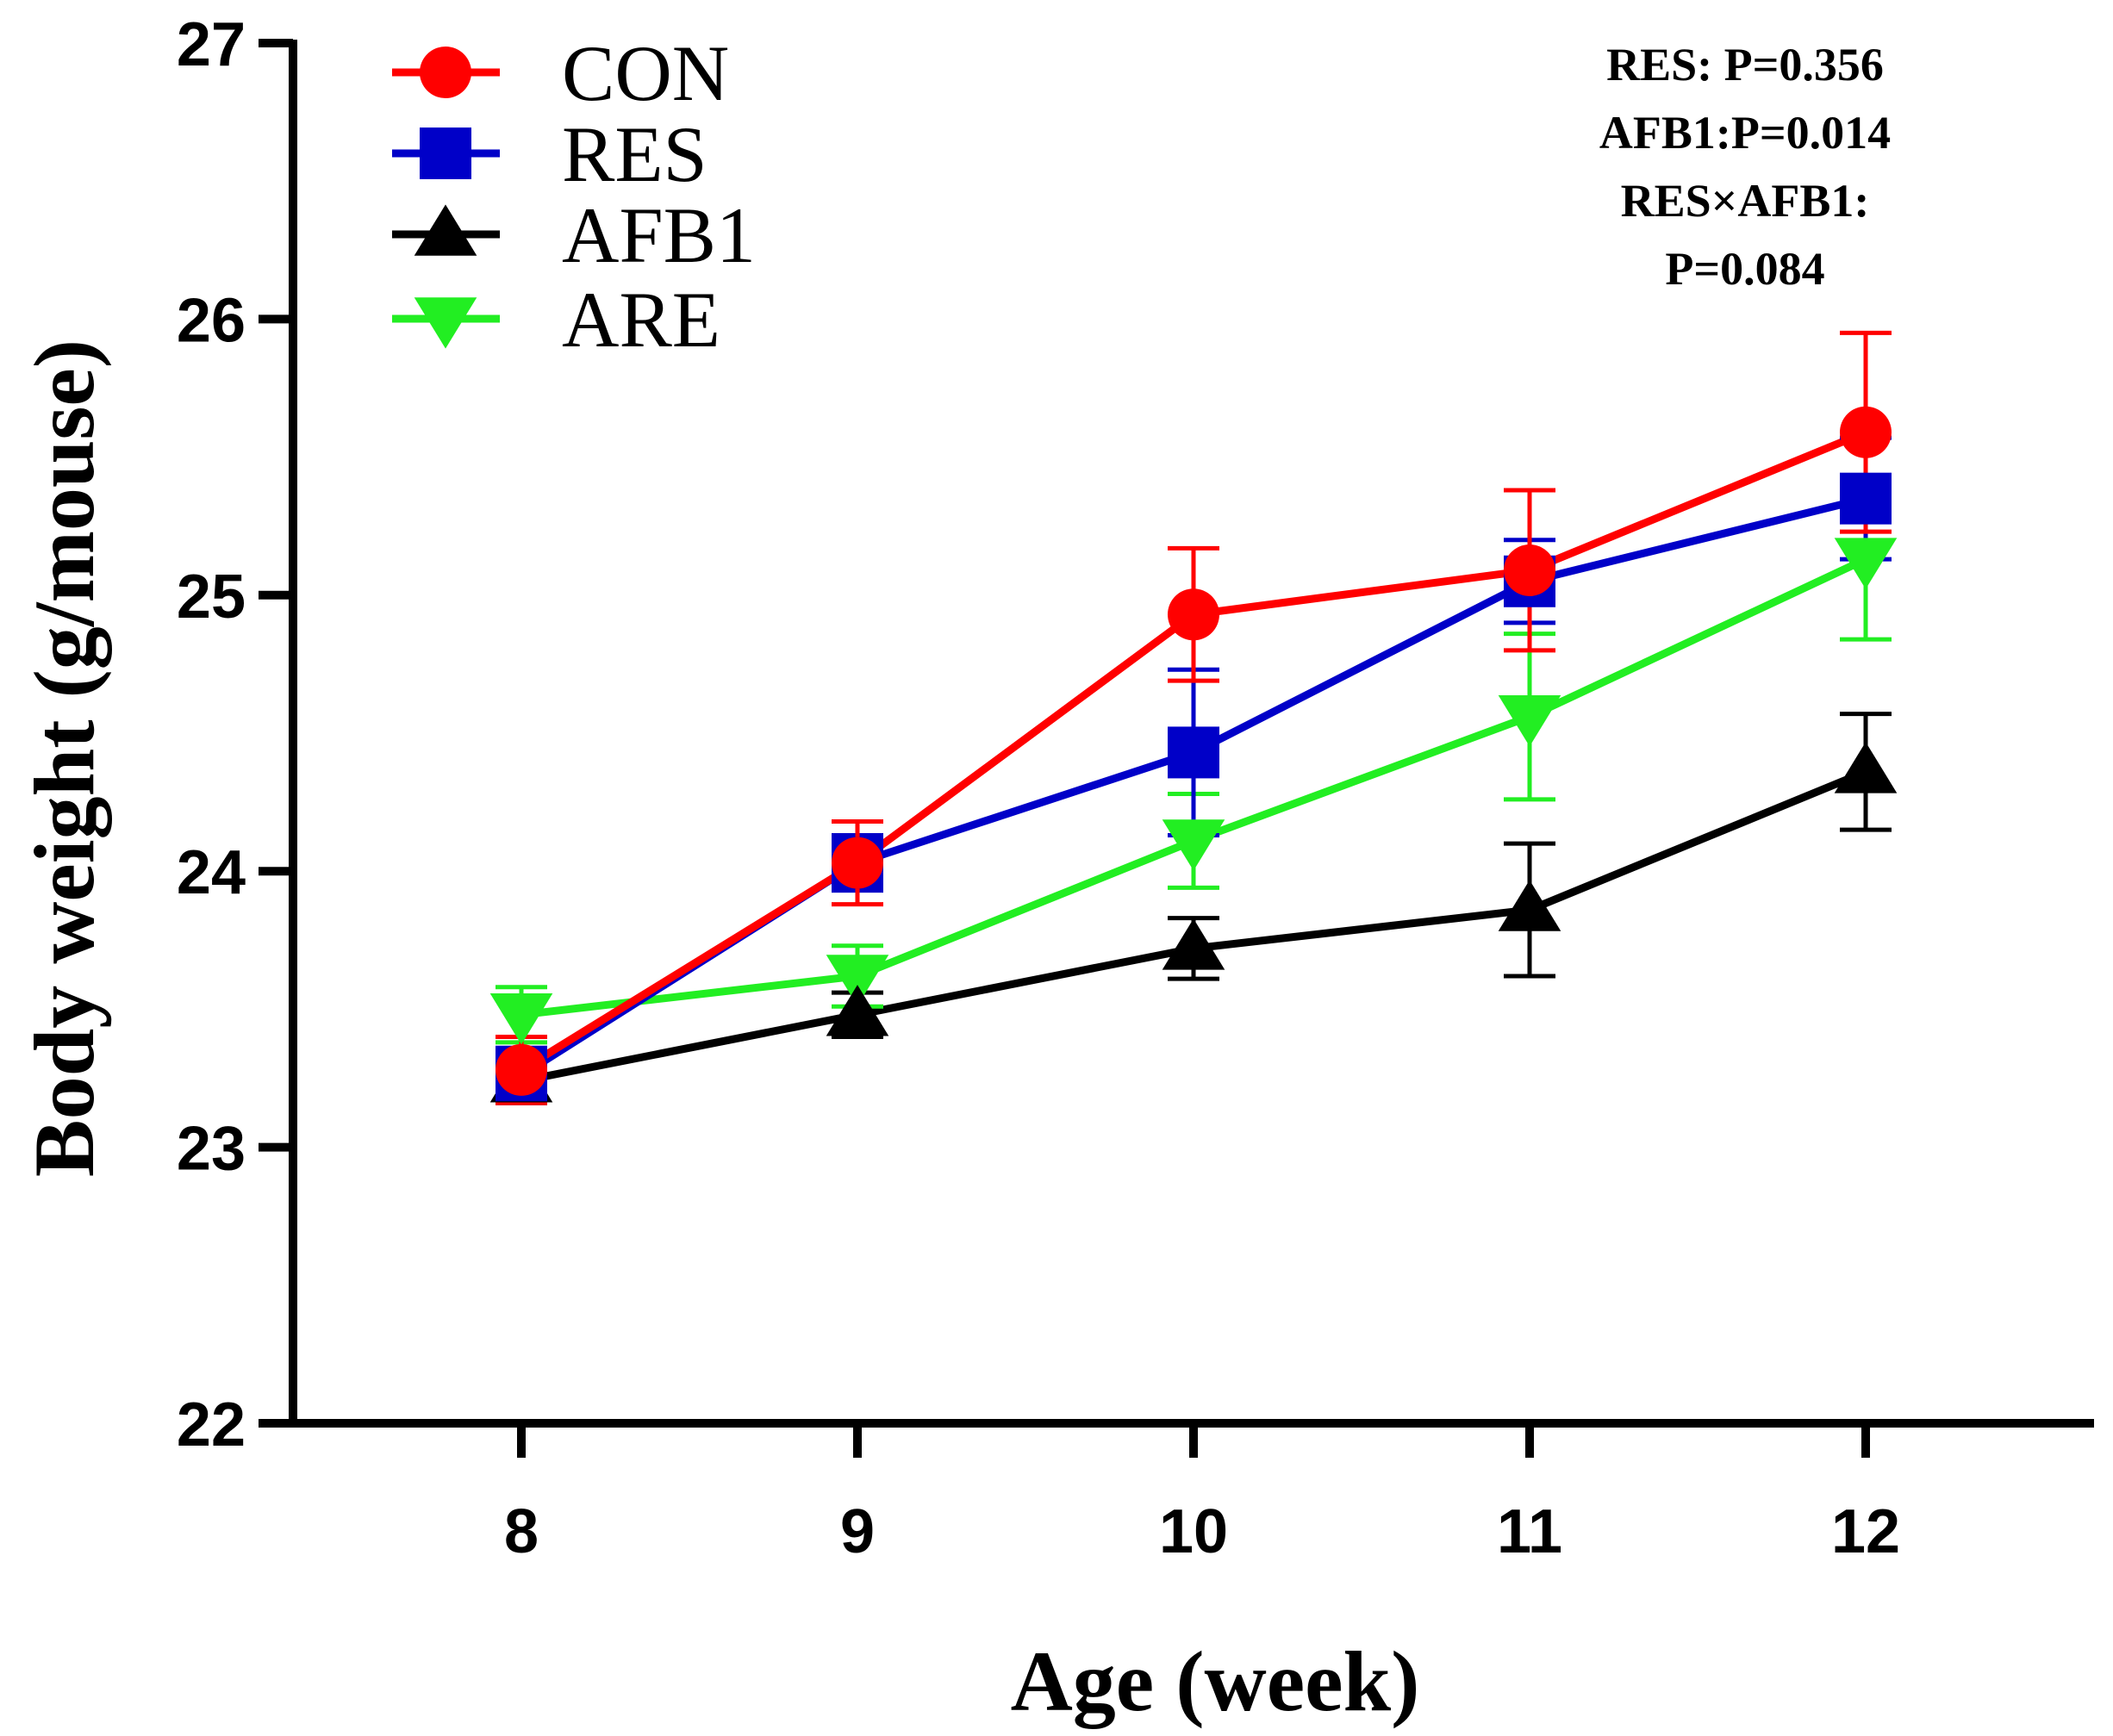 Image resolution: width=2113 pixels, height=1736 pixels. Describe the element at coordinates (1744, 269) in the screenshot. I see `stat-line-interaction-p: P=0.084` at that location.